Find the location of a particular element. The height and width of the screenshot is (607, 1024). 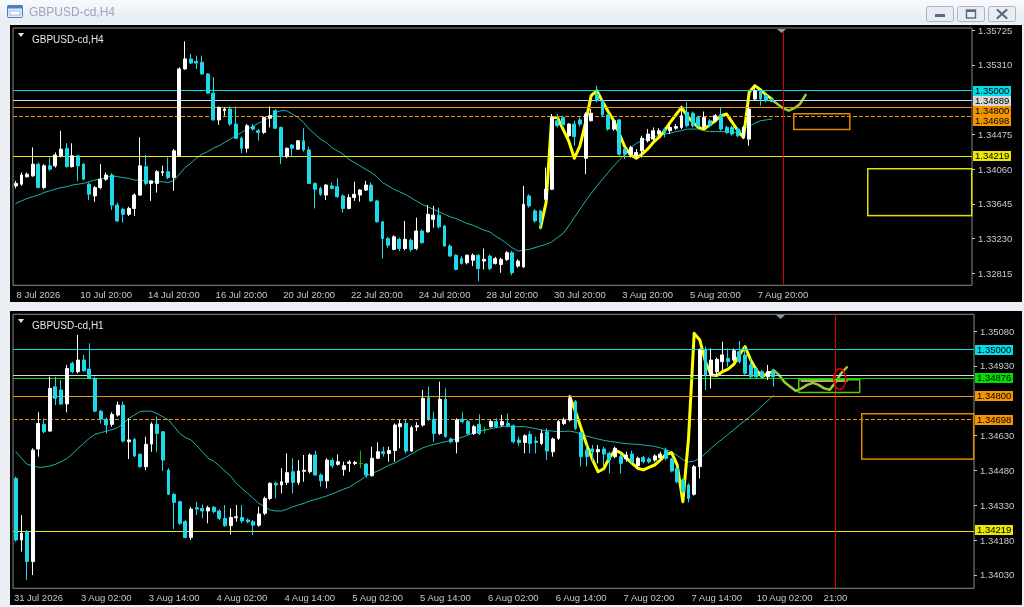

y-tick-label: 1.33230 is located at coordinates (995, 239).